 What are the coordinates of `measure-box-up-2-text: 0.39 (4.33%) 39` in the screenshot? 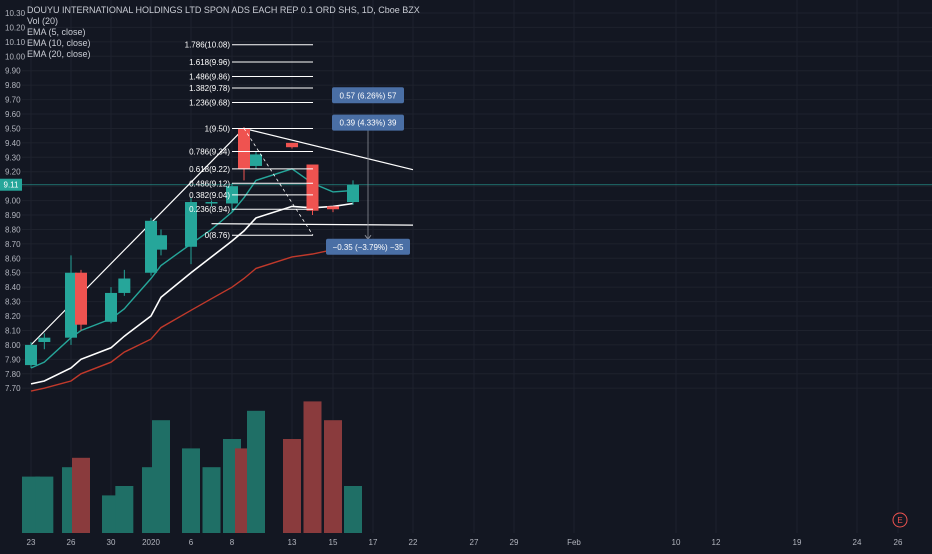 It's located at (368, 123).